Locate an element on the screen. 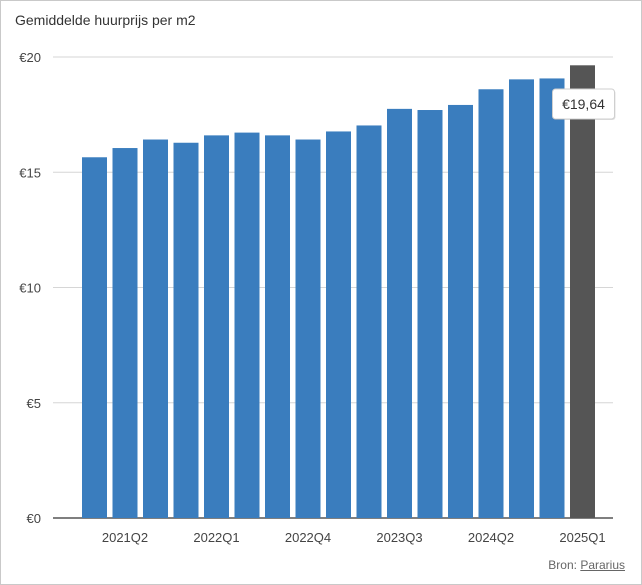 The height and width of the screenshot is (585, 642). y-tick-label: €15 is located at coordinates (30, 172).